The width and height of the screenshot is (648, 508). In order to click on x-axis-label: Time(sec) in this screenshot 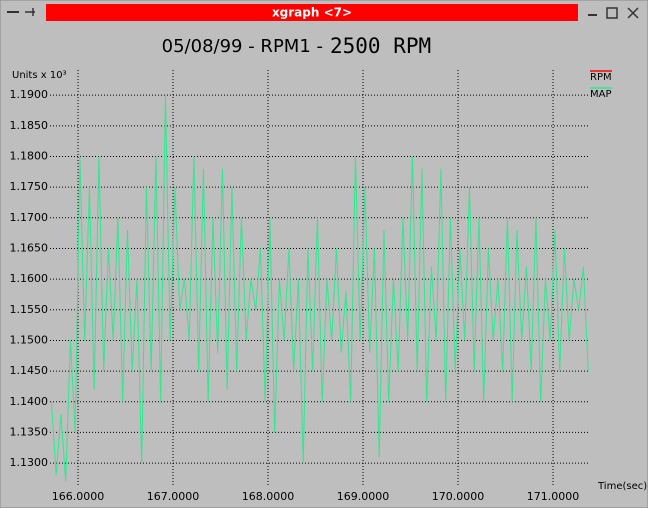, I will do `click(622, 486)`.